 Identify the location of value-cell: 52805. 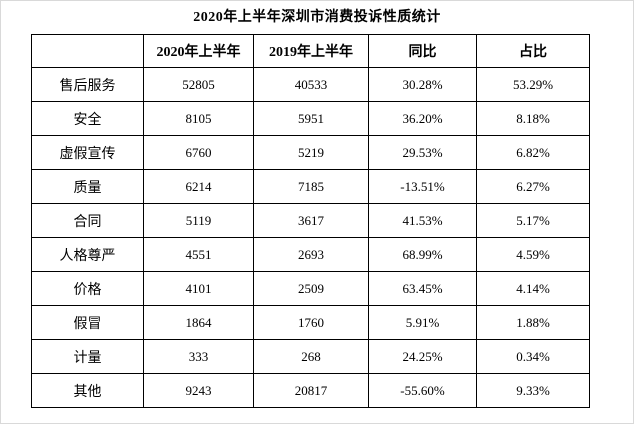
(198, 84).